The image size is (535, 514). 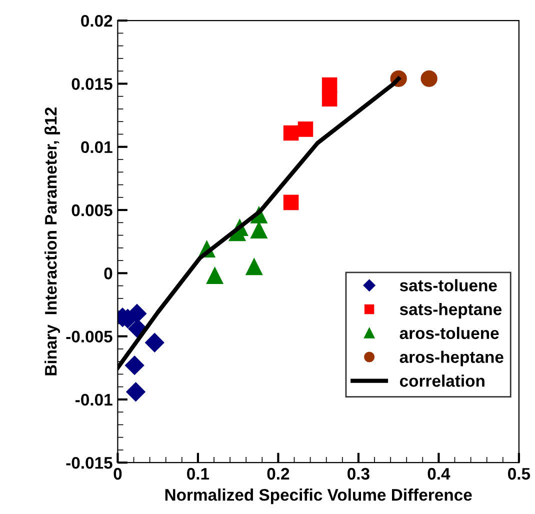 What do you see at coordinates (118, 474) in the screenshot?
I see `x-tick-label: 0` at bounding box center [118, 474].